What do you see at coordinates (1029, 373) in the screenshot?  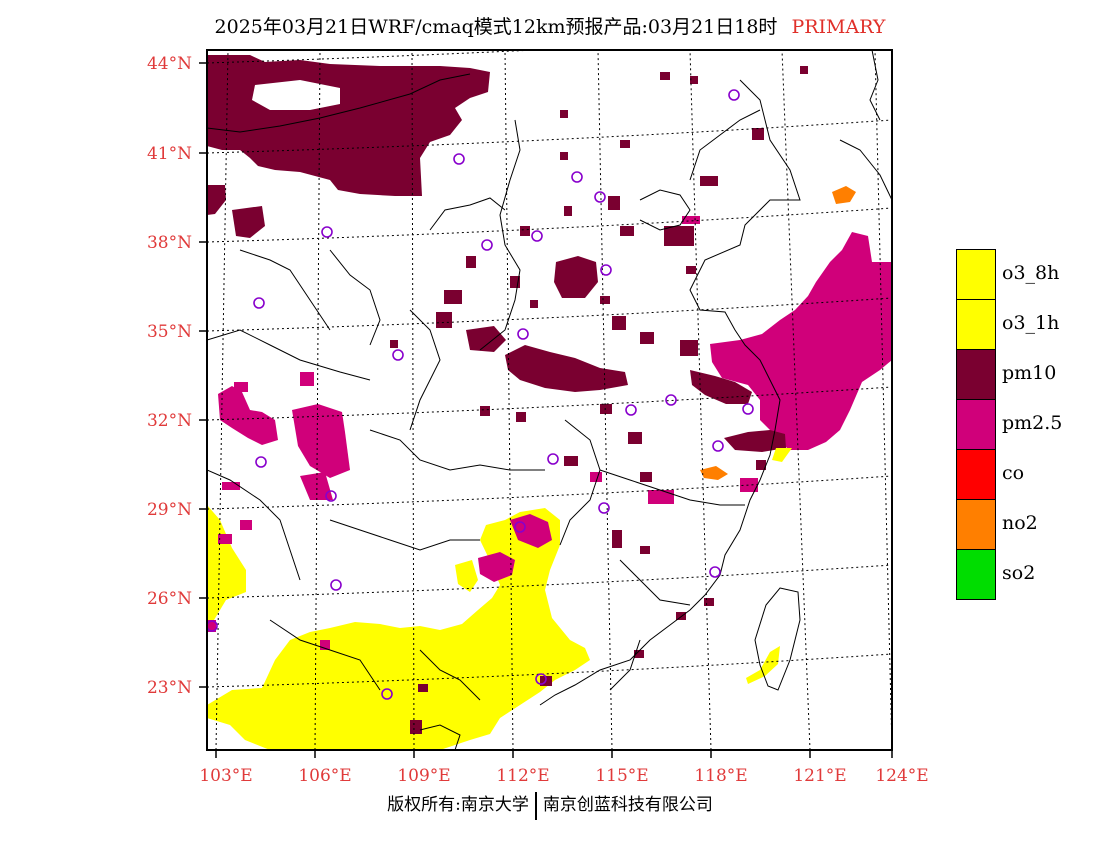 I see `legend-label: pm10` at bounding box center [1029, 373].